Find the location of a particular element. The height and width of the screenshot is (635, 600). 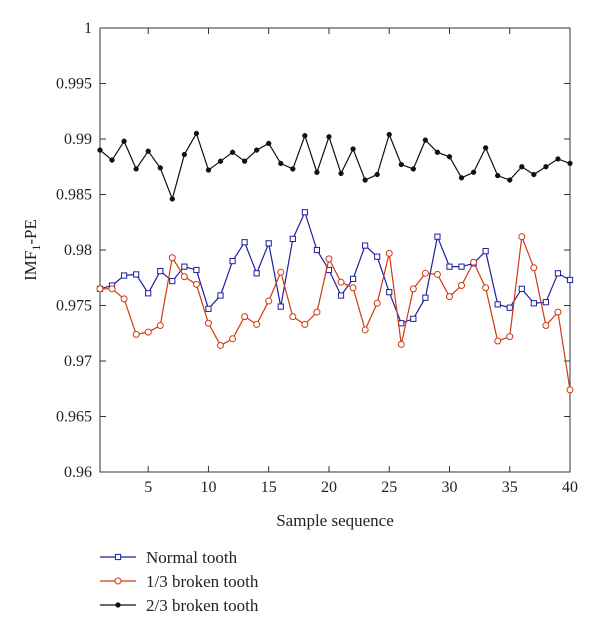

legend-item: 1/3 broken tooth is located at coordinates (179, 581).